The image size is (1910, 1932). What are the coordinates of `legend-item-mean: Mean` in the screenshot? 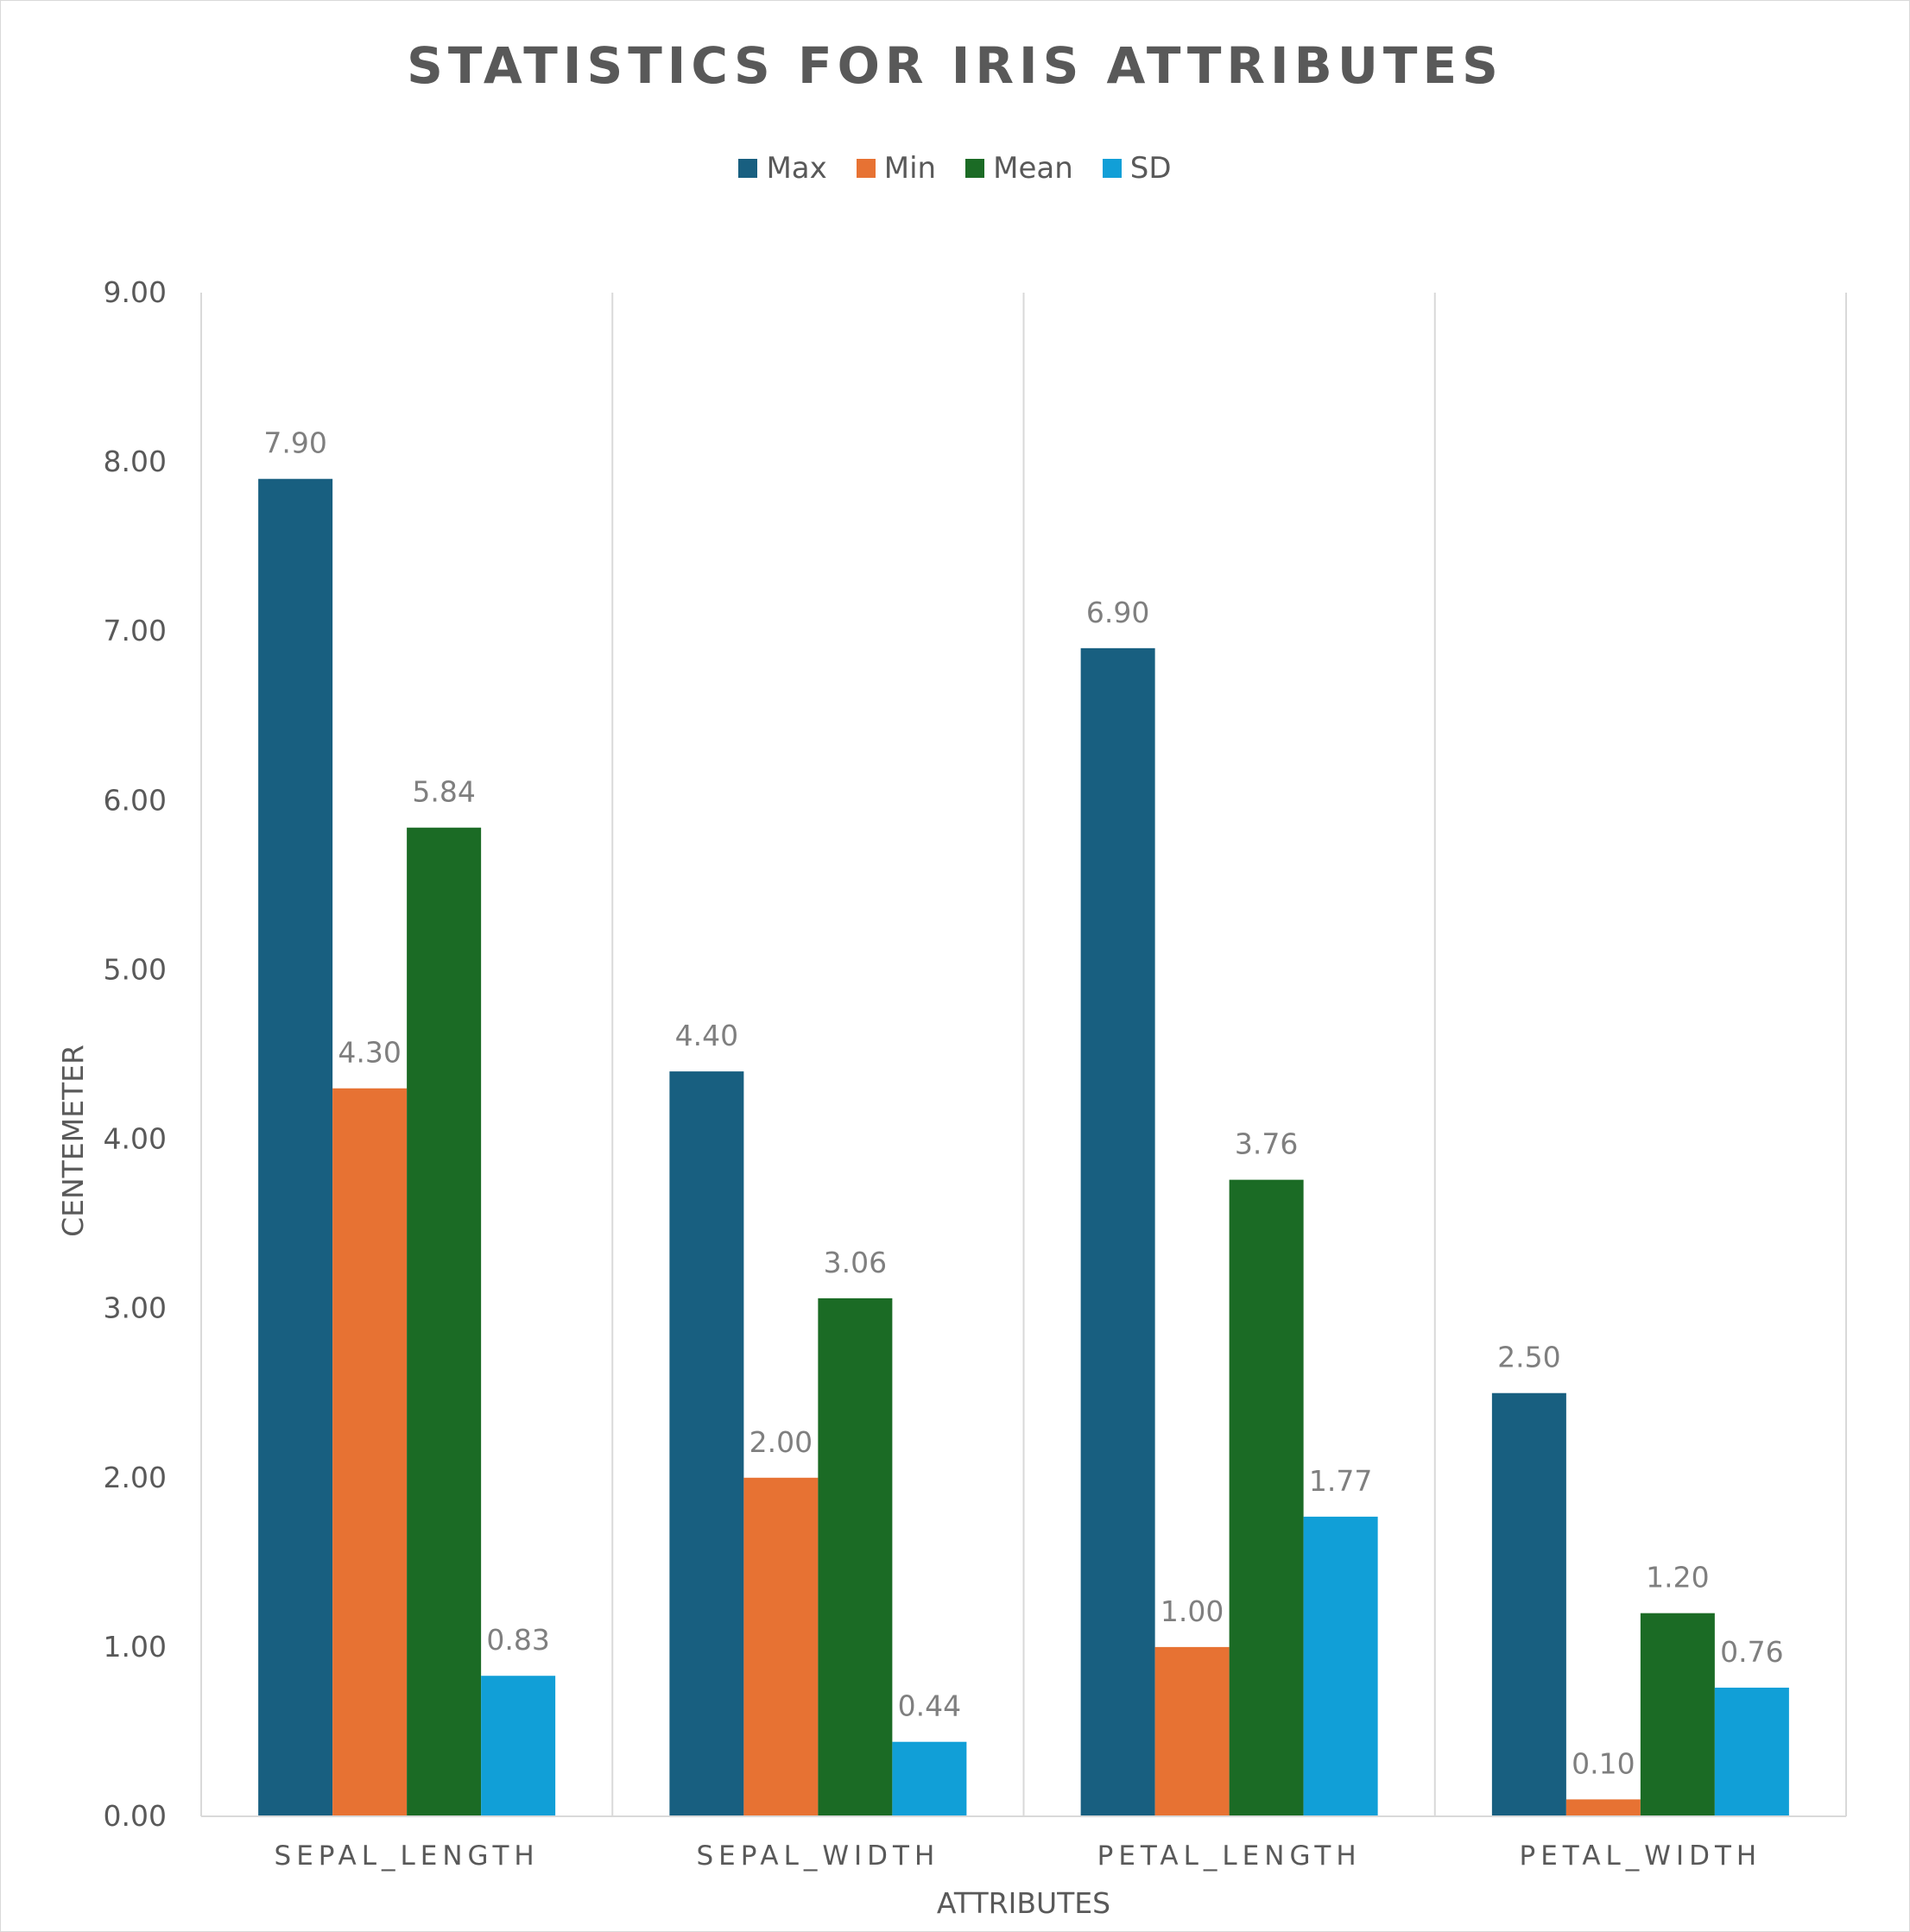 It's located at (1019, 168).